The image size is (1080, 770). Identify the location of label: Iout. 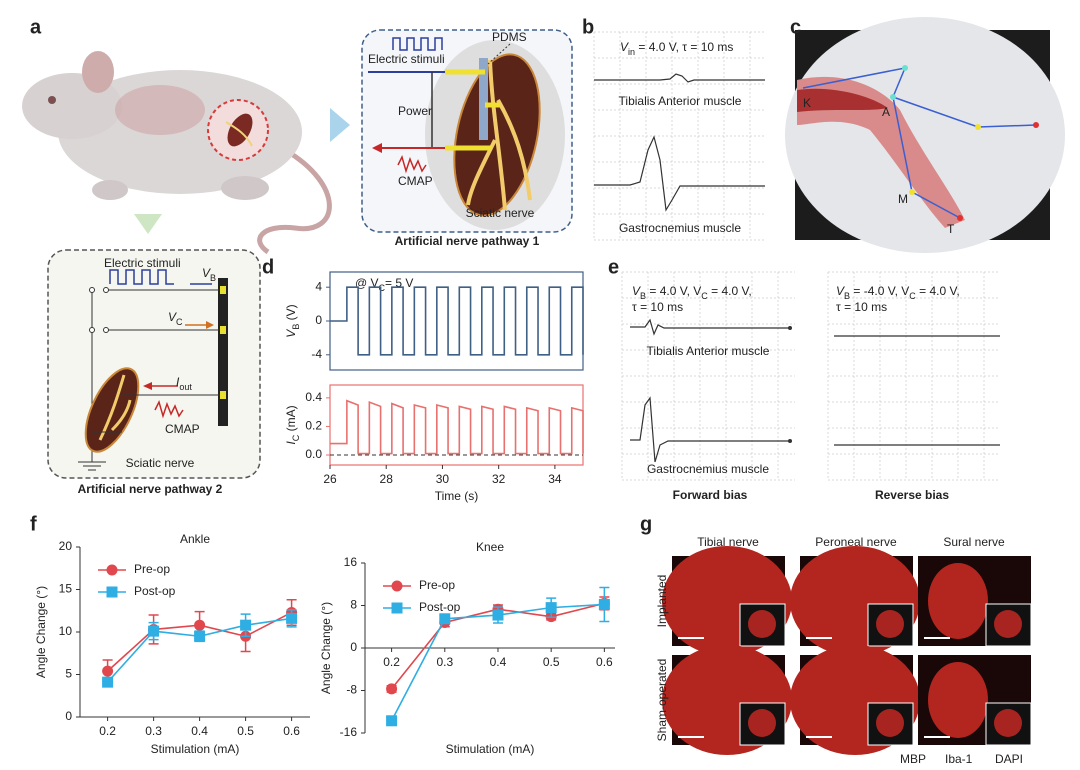
(184, 383).